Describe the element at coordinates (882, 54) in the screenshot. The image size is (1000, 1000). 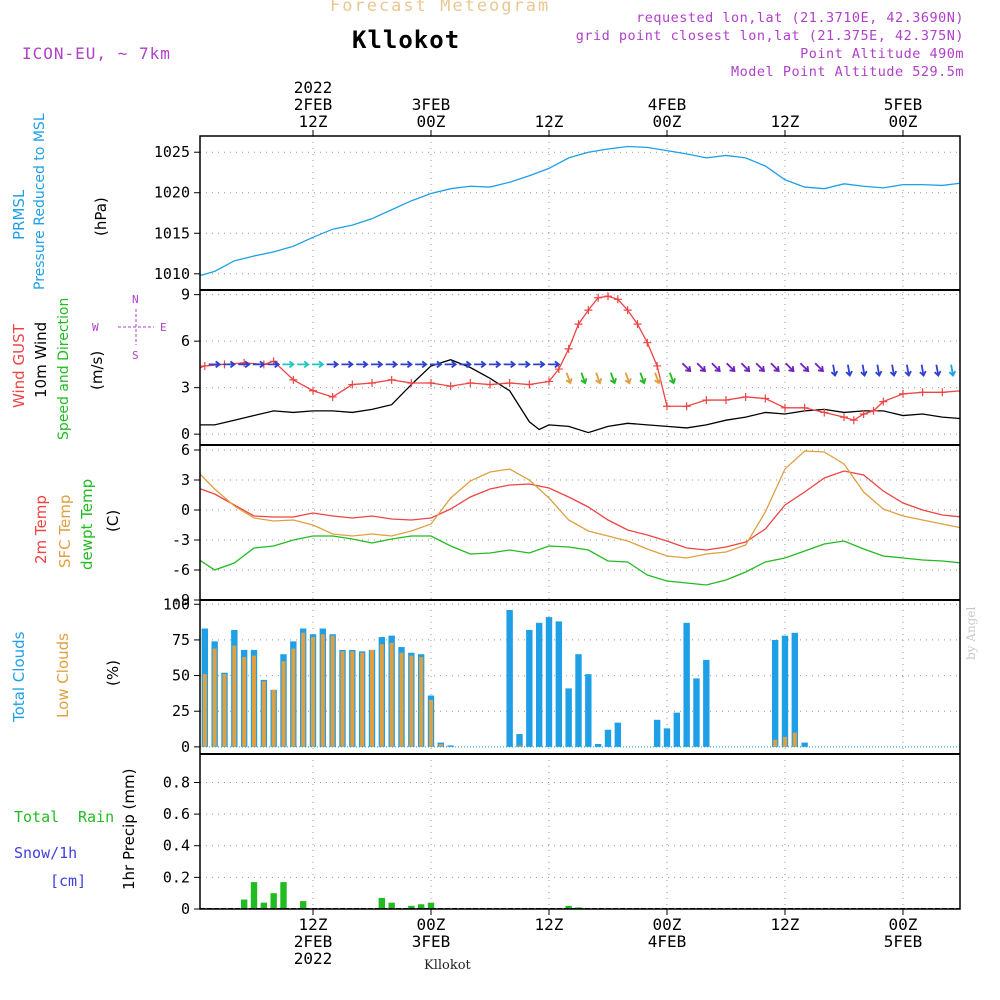
I see `point-altitude: Point Altitude 490m` at that location.